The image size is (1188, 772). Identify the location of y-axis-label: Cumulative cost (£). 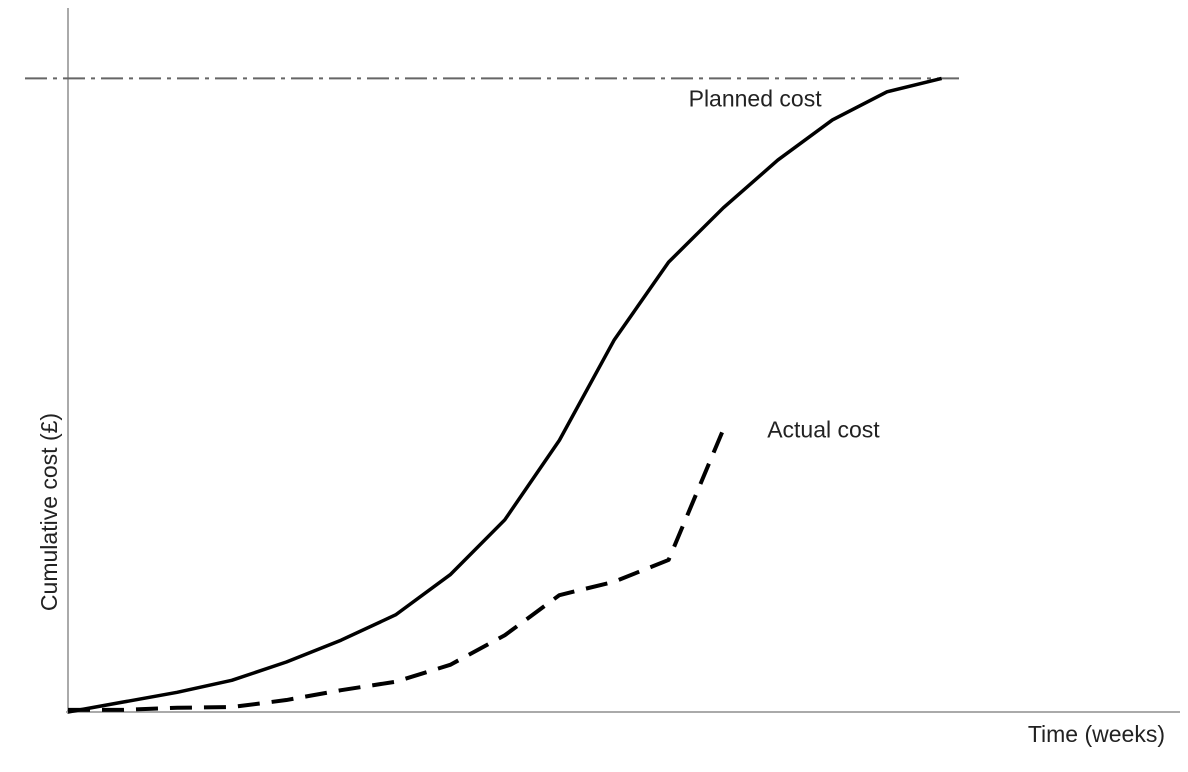
(49, 512).